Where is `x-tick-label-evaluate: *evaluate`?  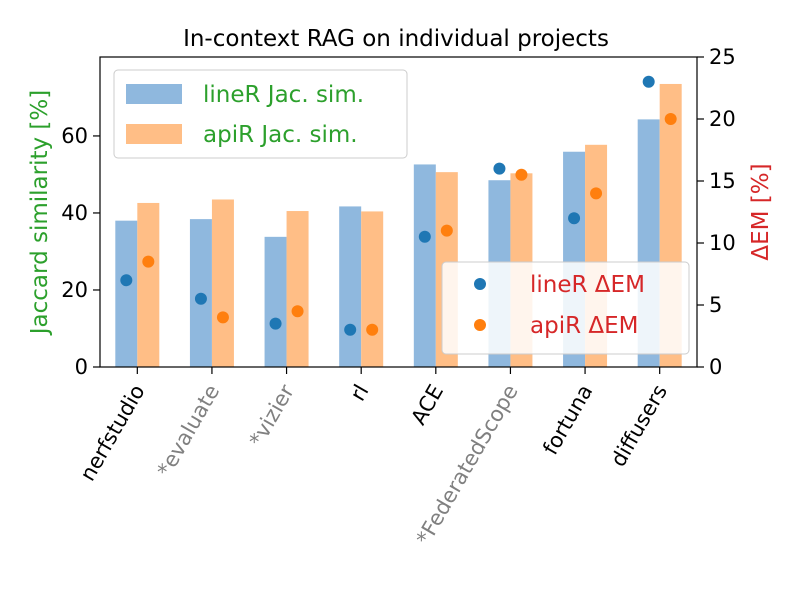 x-tick-label-evaluate: *evaluate is located at coordinates (189, 431).